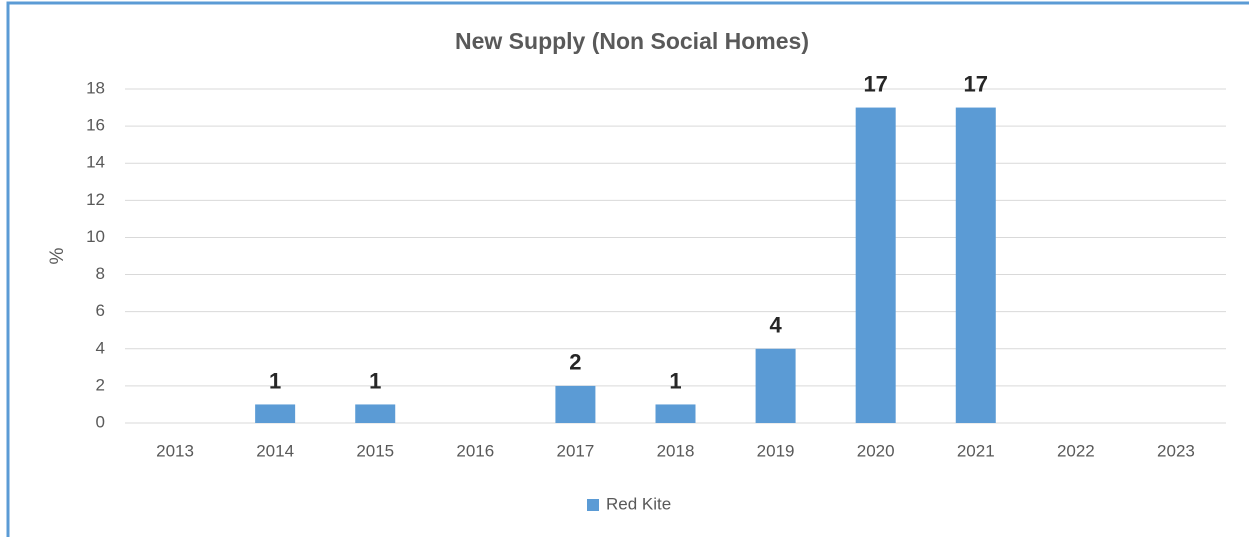 This screenshot has width=1249, height=537. I want to click on y-tick-label: 0, so click(100, 421).